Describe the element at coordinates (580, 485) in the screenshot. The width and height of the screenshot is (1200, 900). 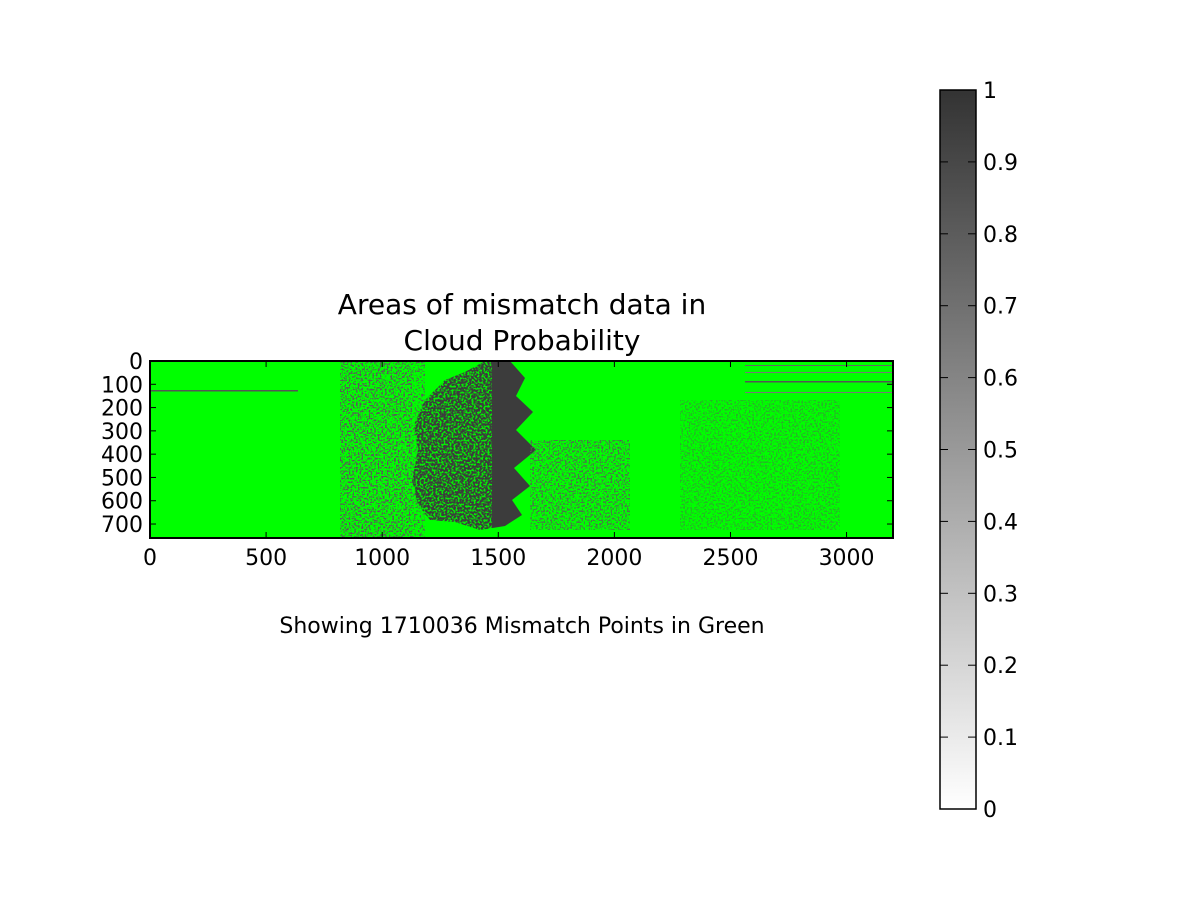
I see `speckle-zone-mid` at that location.